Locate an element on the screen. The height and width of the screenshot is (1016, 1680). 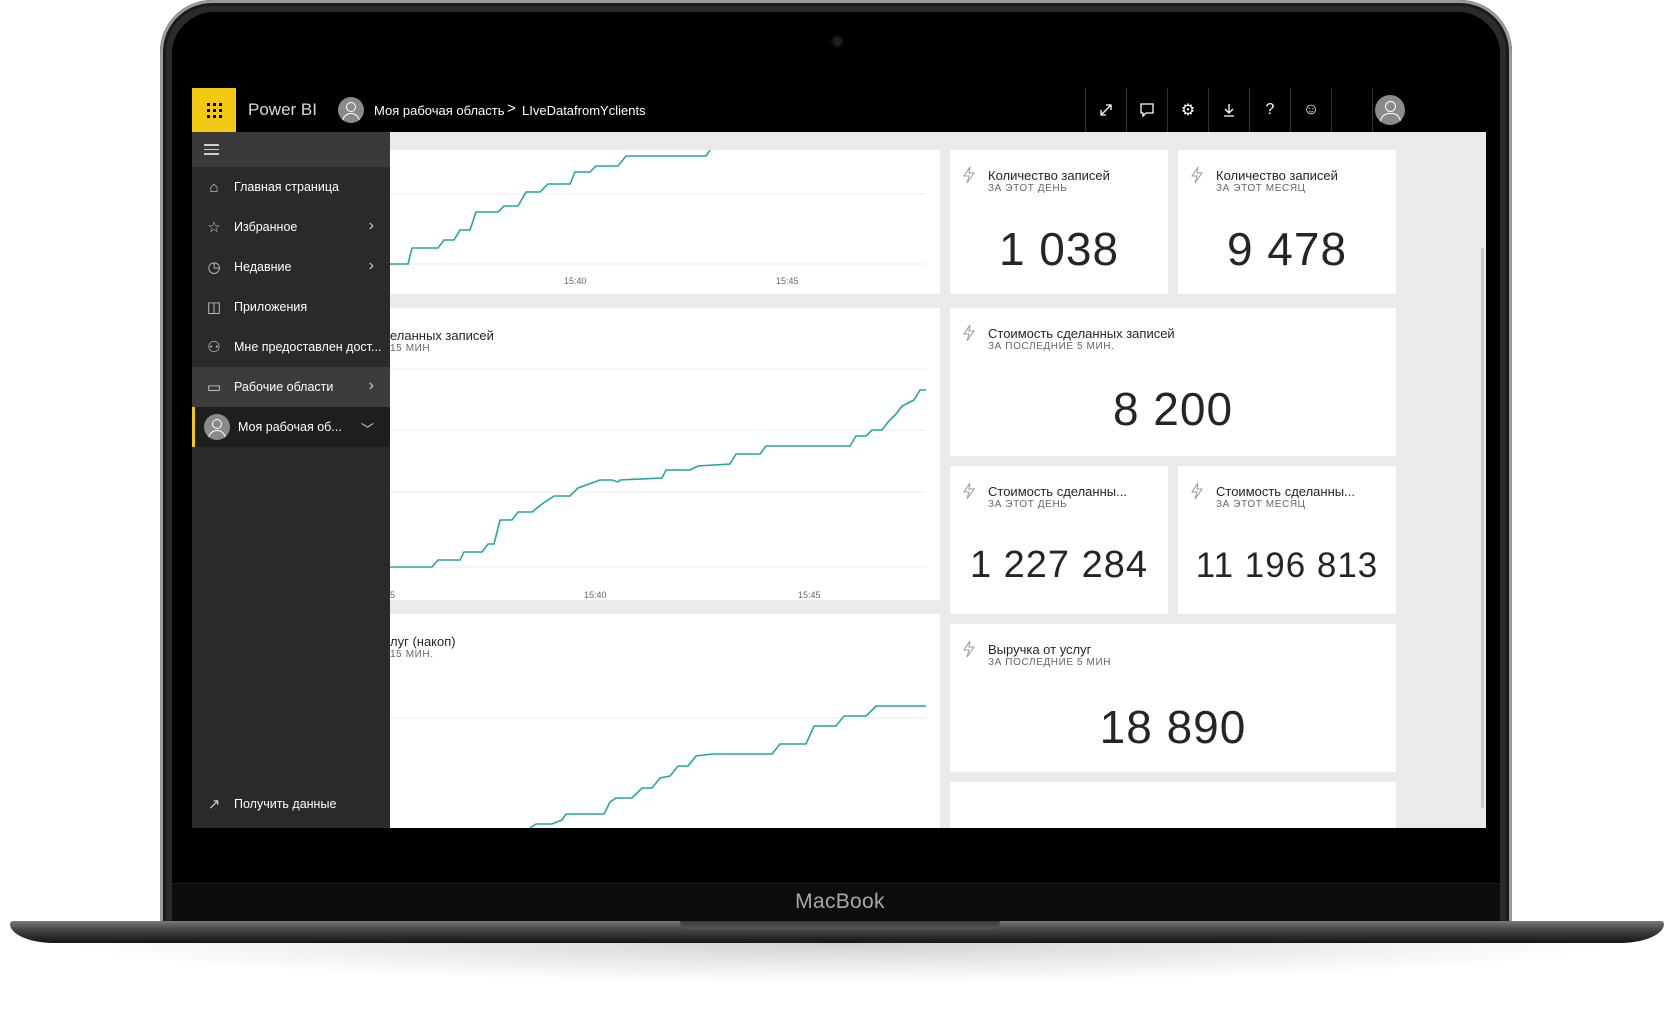
chart-tile-3: луг (накоп) 15 МИН. is located at coordinates (665, 721).